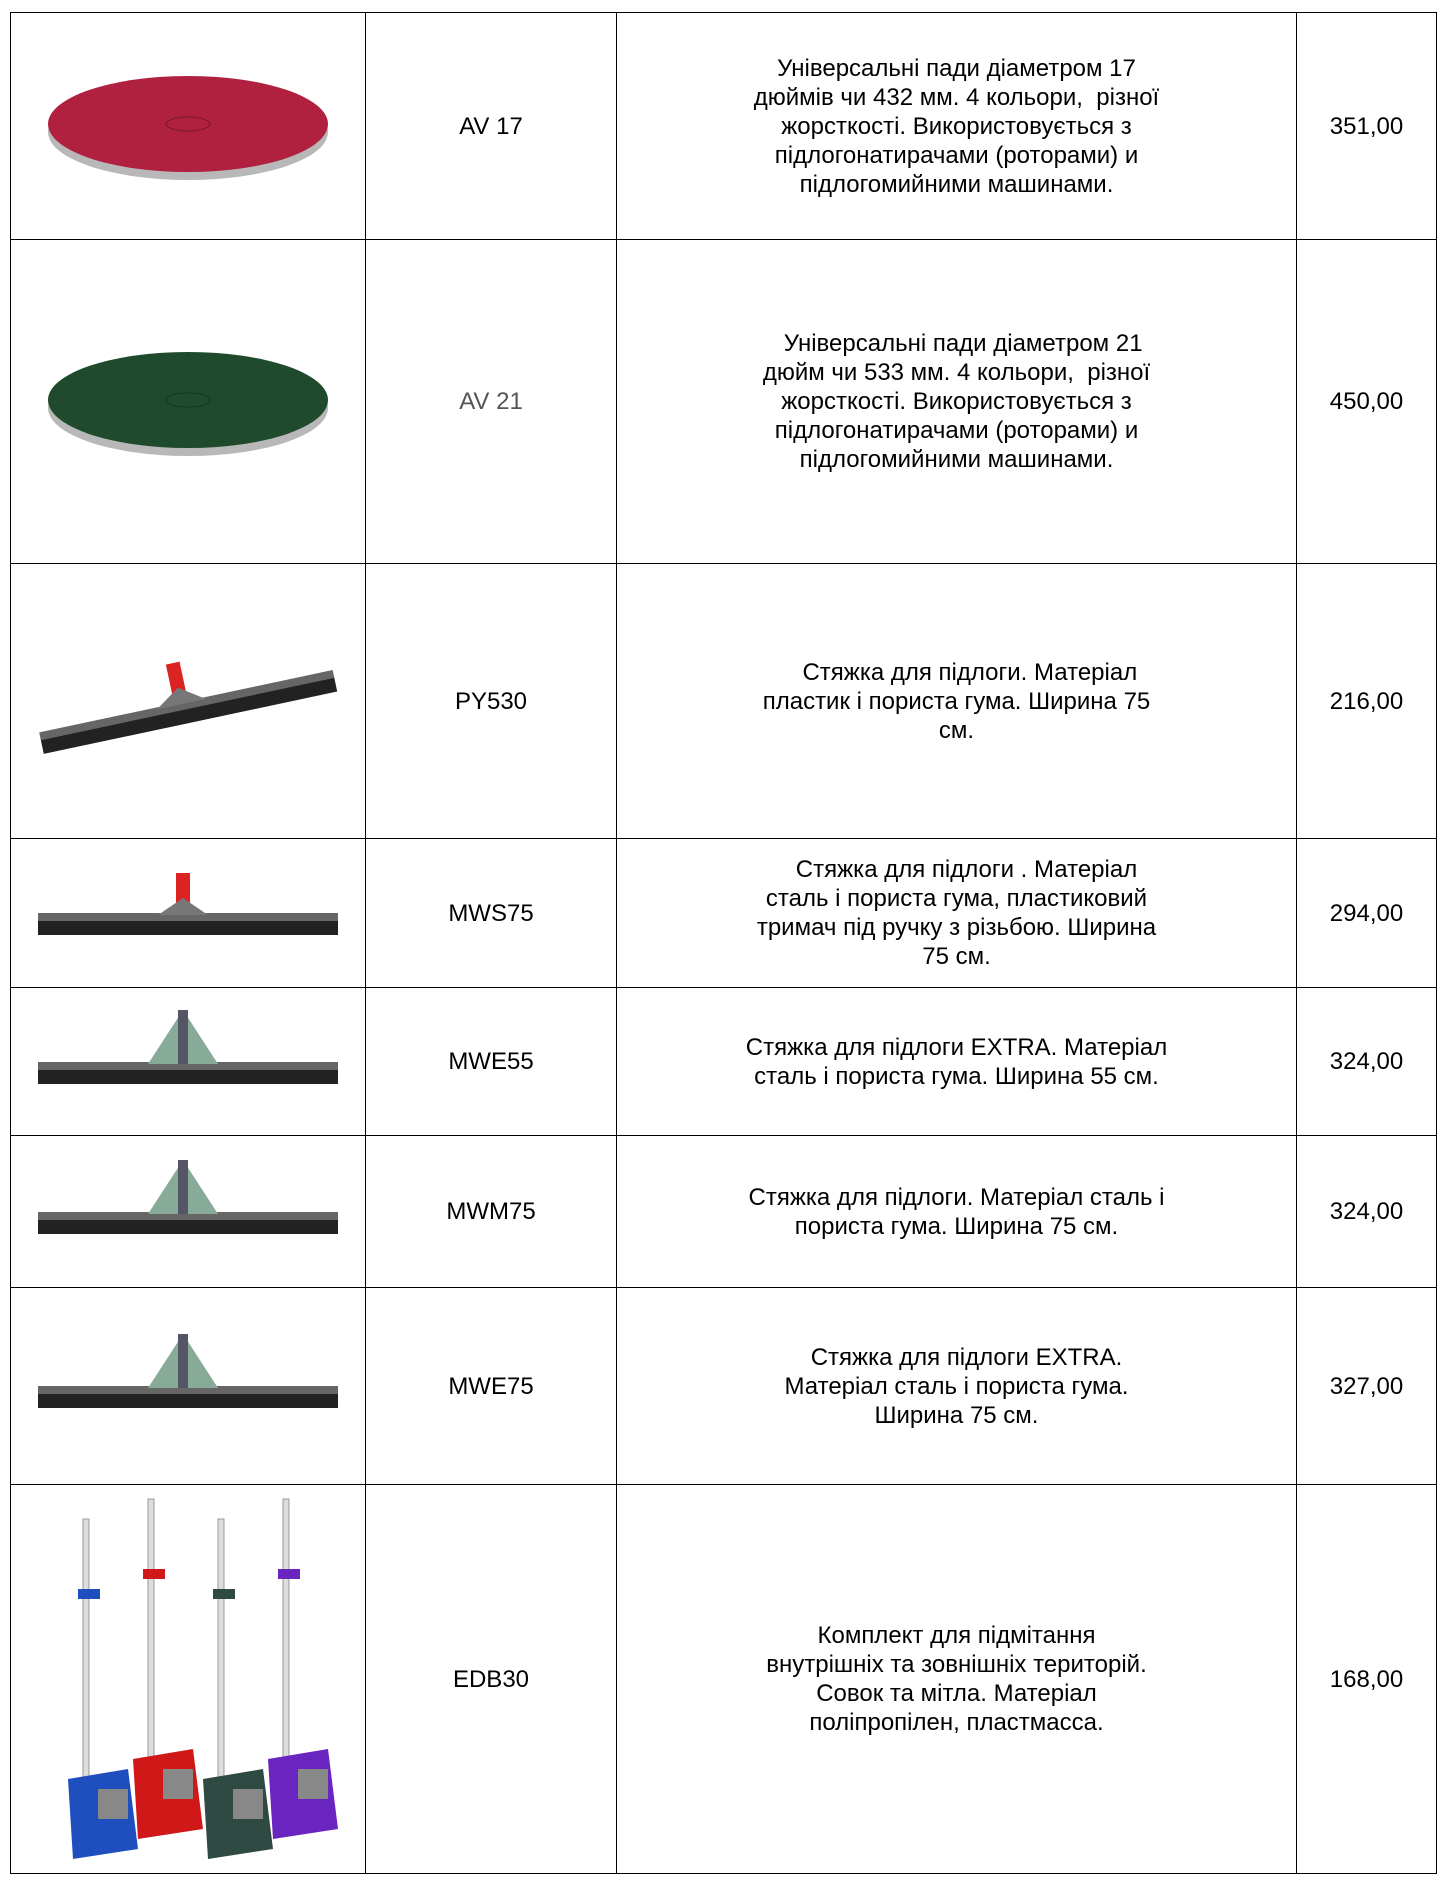 This screenshot has height=1877, width=1448. What do you see at coordinates (956, 1357) in the screenshot?
I see `description-line: Стяжка для підлоги EXTRA.` at bounding box center [956, 1357].